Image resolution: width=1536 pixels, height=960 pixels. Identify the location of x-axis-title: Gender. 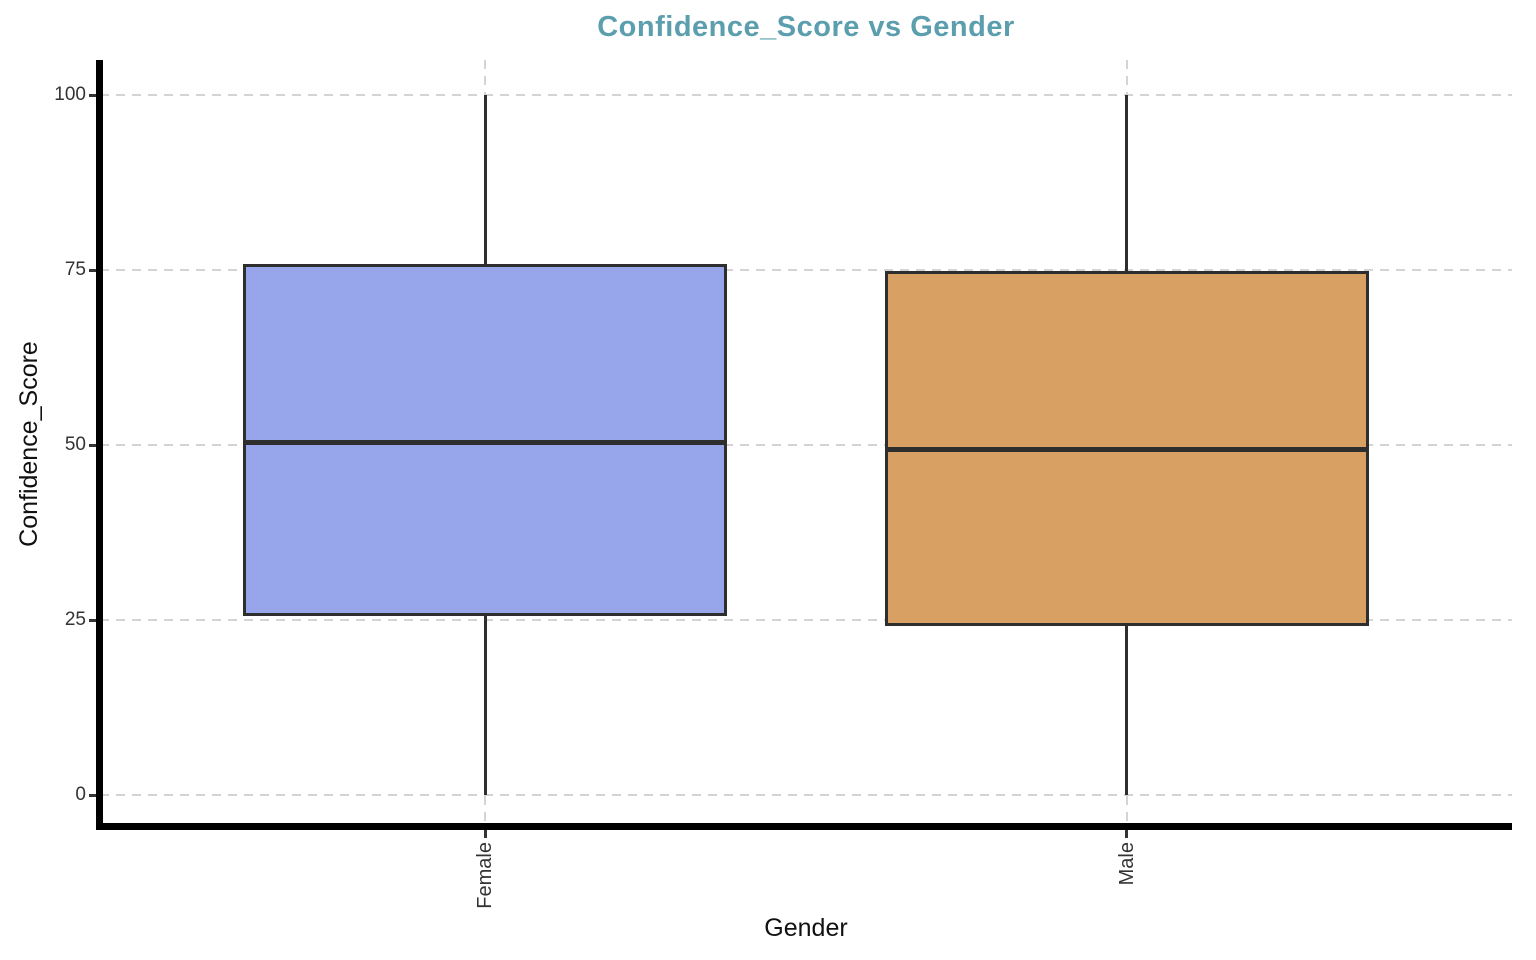
(806, 928).